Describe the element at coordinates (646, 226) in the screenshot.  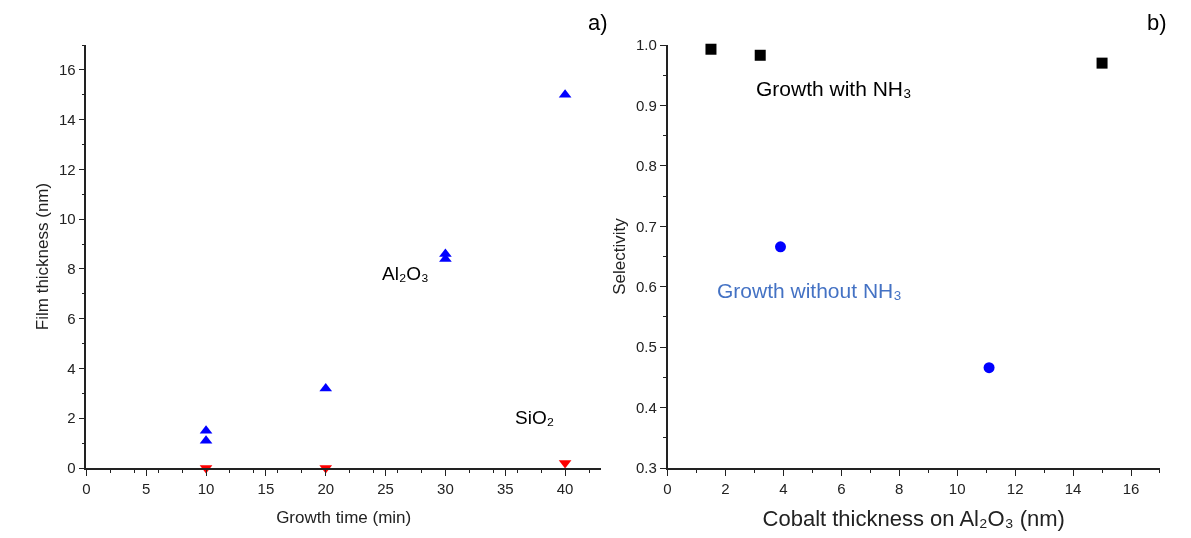
I see `y-tick-label: 0.7` at that location.